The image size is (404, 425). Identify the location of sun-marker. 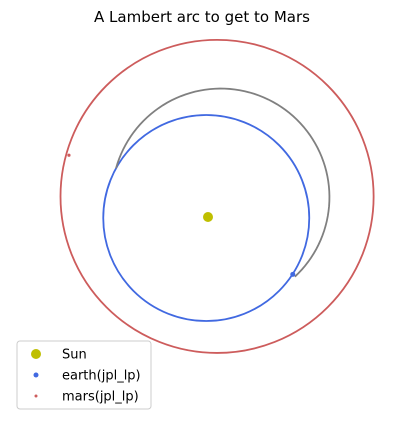
(208, 217).